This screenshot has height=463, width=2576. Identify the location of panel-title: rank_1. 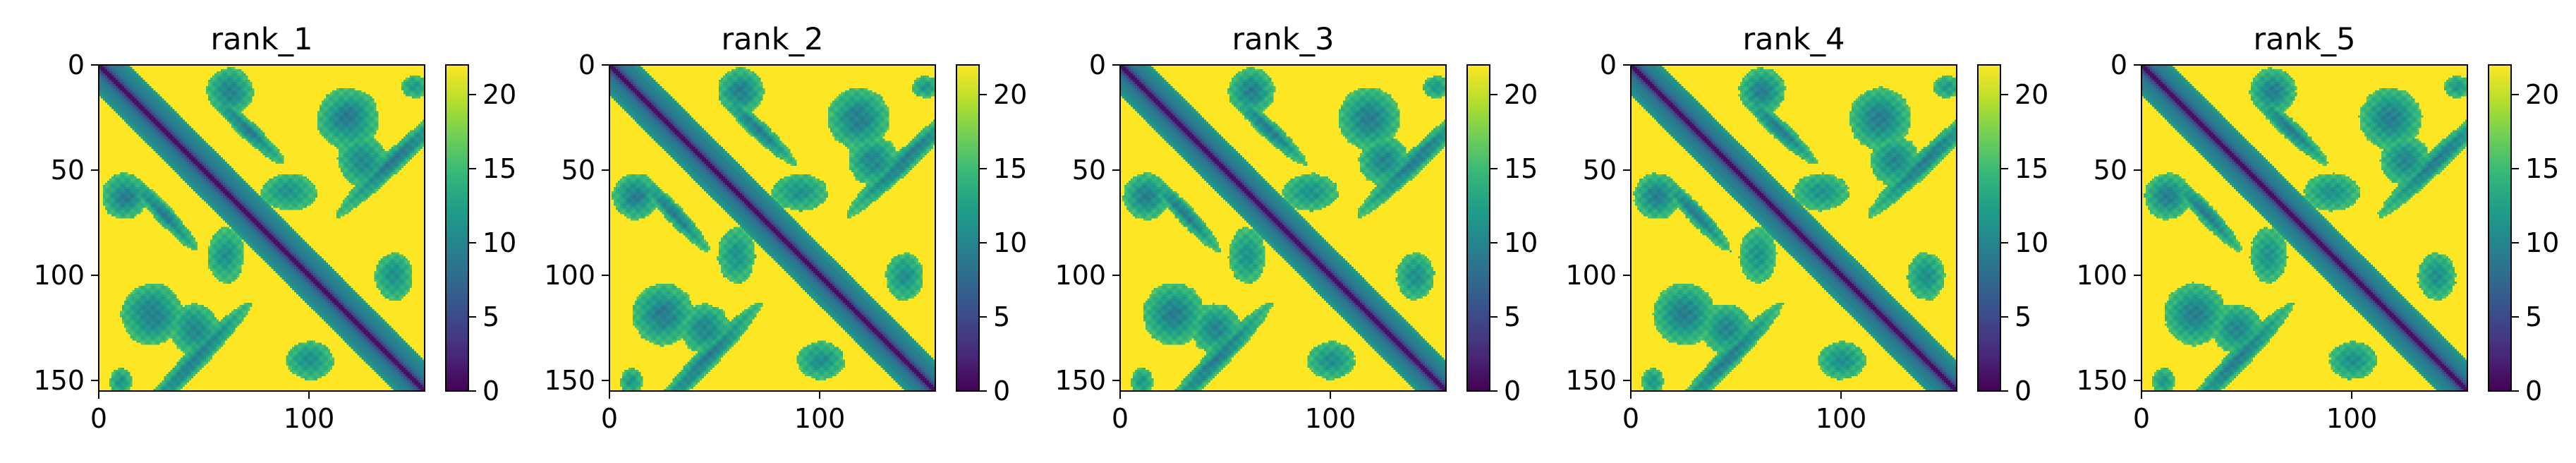
(261, 39).